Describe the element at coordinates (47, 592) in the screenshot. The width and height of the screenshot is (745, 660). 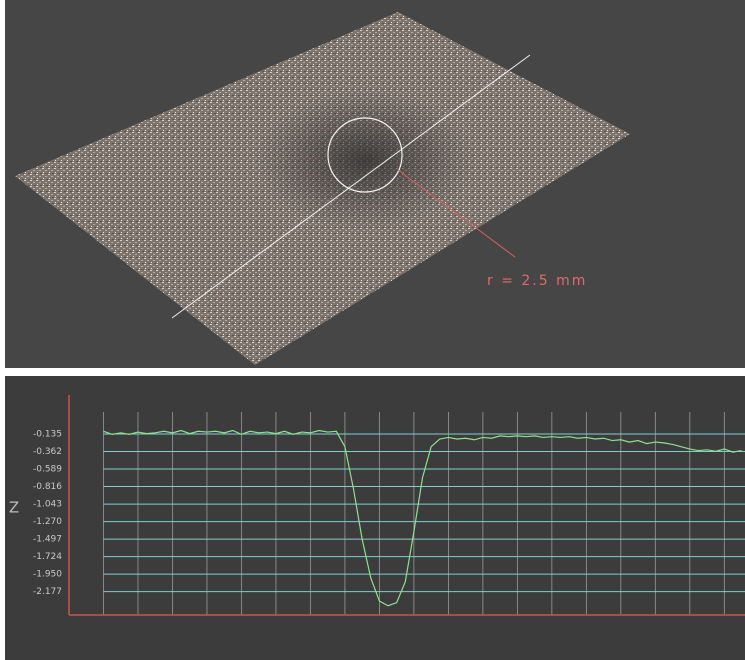
I see `y-tick-label: -2.177` at that location.